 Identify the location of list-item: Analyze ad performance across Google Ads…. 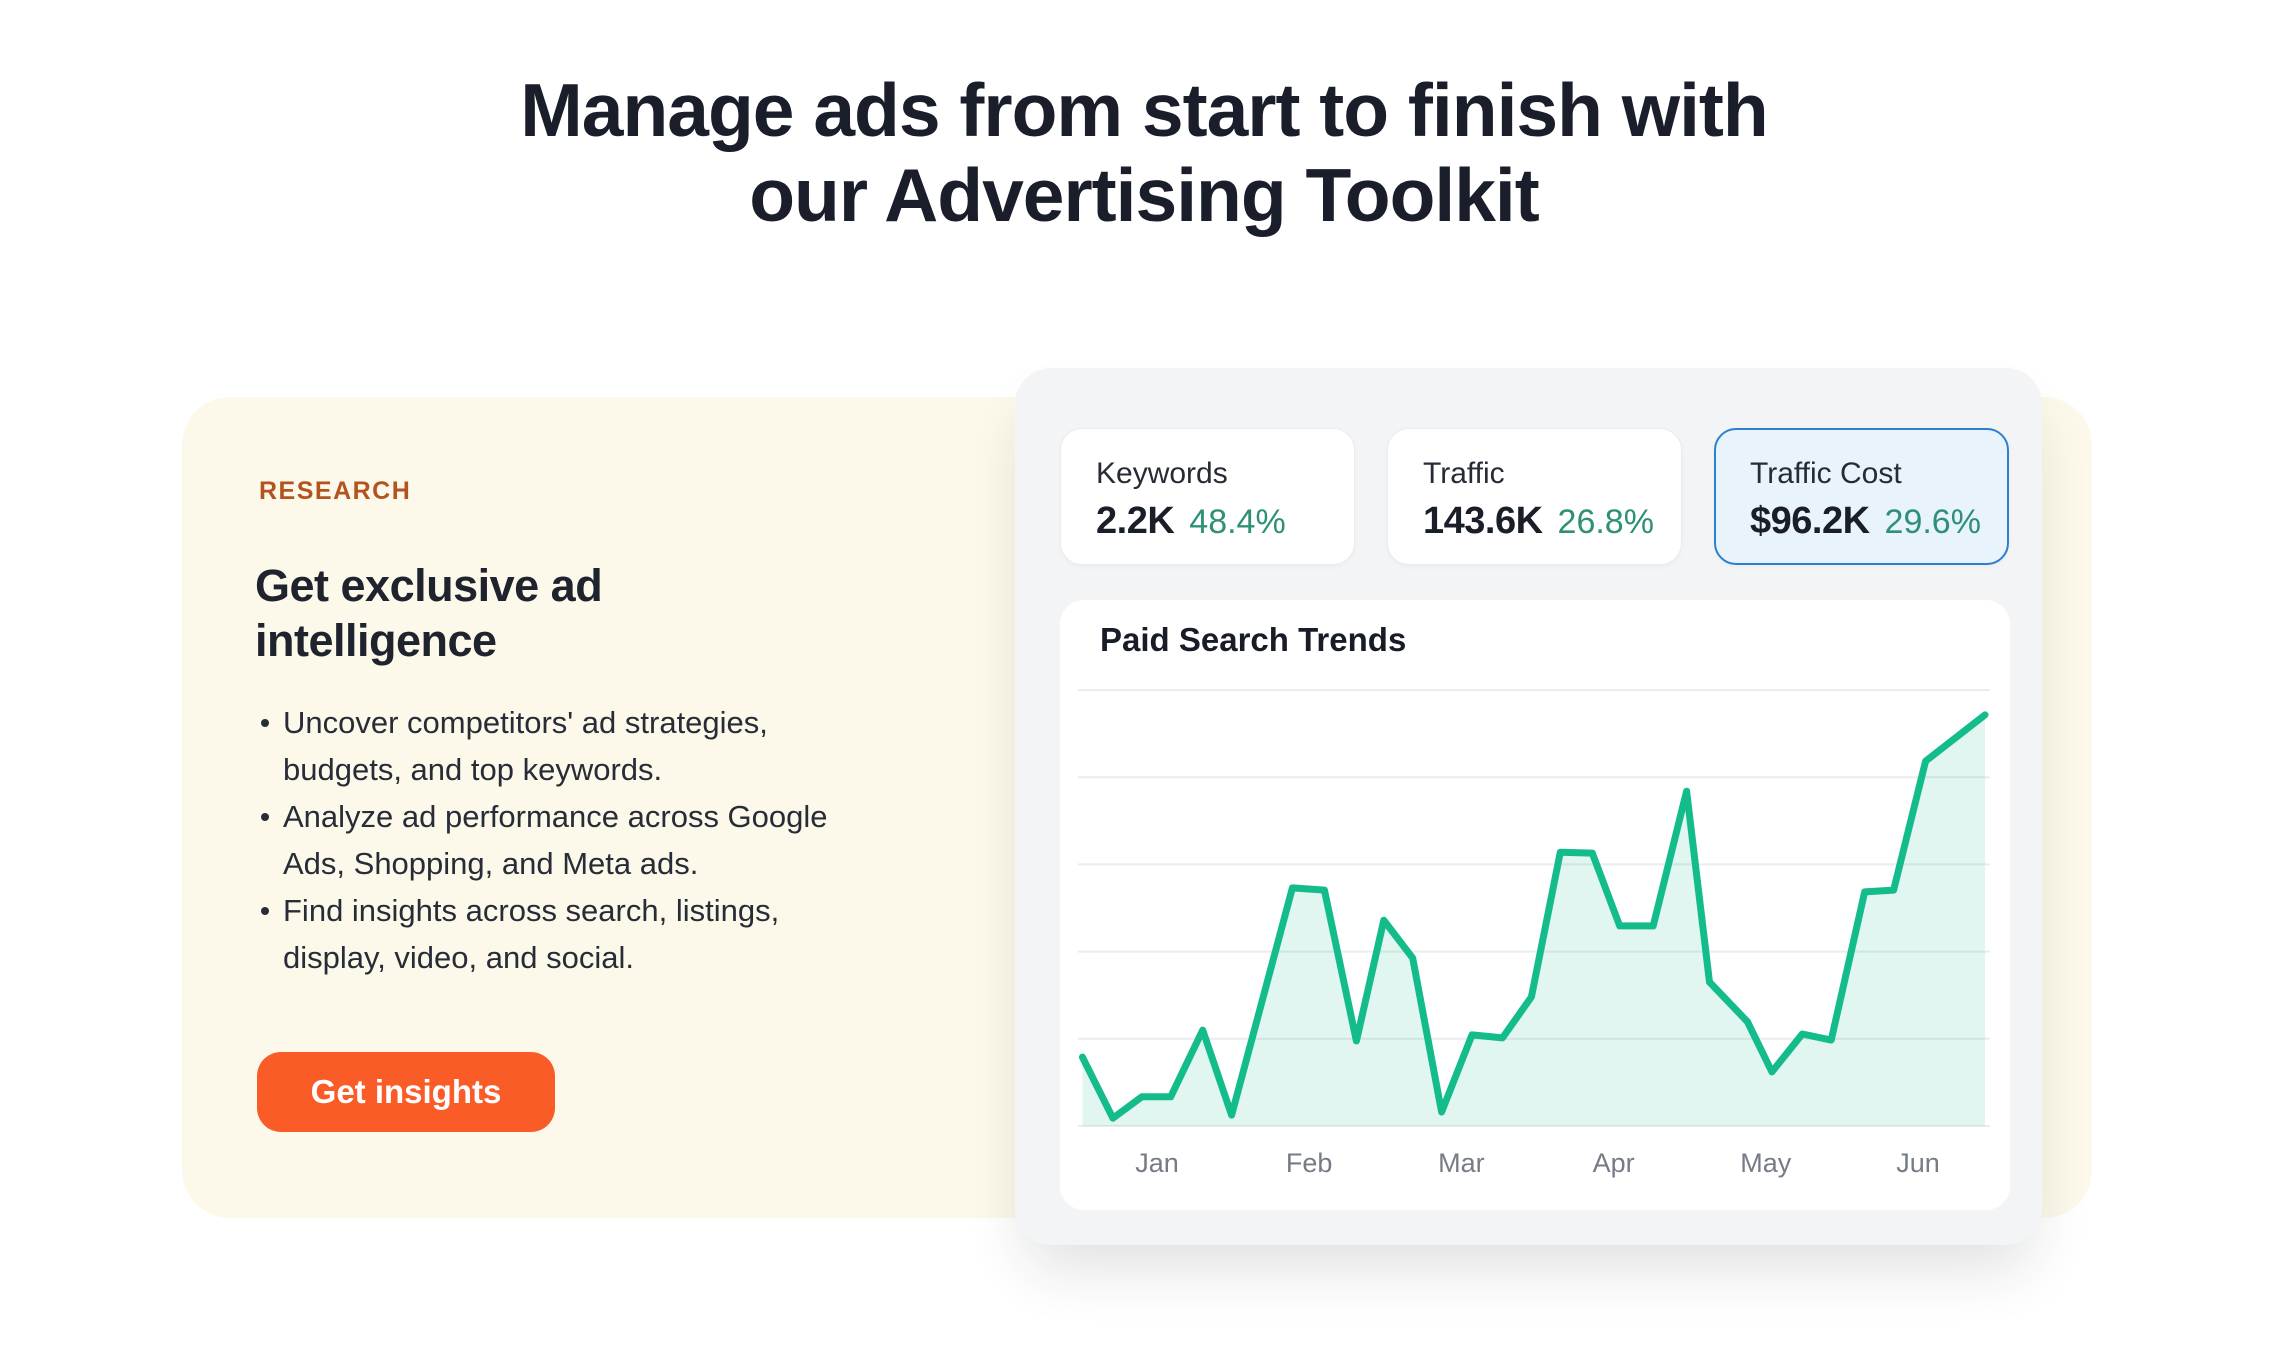
(595, 840).